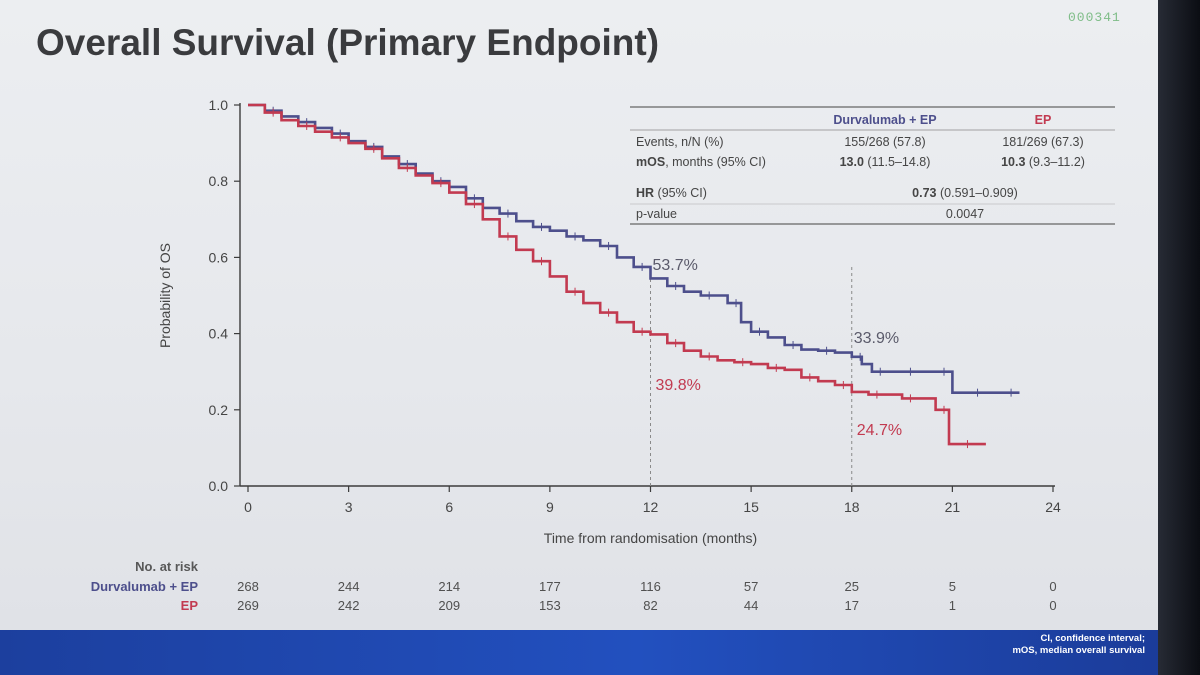 The image size is (1200, 675). I want to click on table-header-durvalumab: Durvalumab + EP, so click(884, 120).